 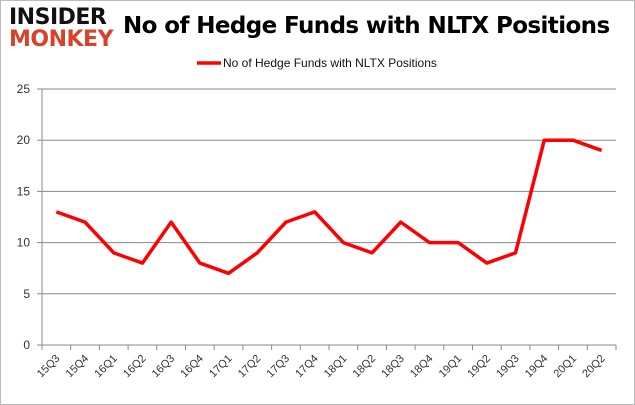 I want to click on x-tick-label: 16Q4, so click(x=192, y=367).